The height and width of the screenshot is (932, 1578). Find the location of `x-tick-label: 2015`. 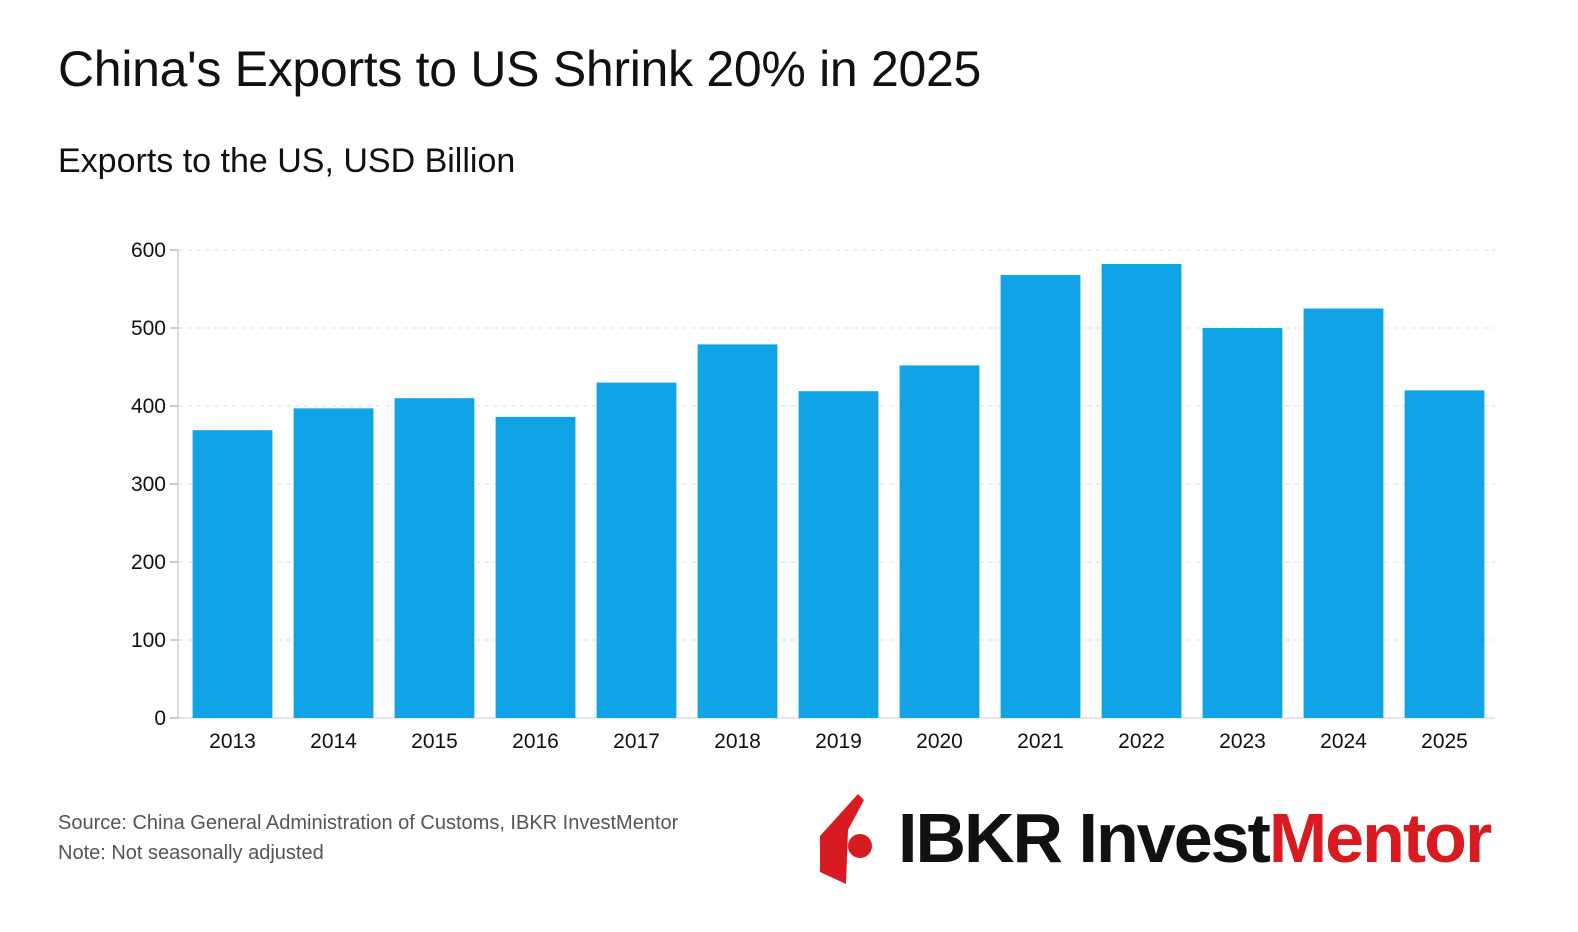

x-tick-label: 2015 is located at coordinates (434, 741).